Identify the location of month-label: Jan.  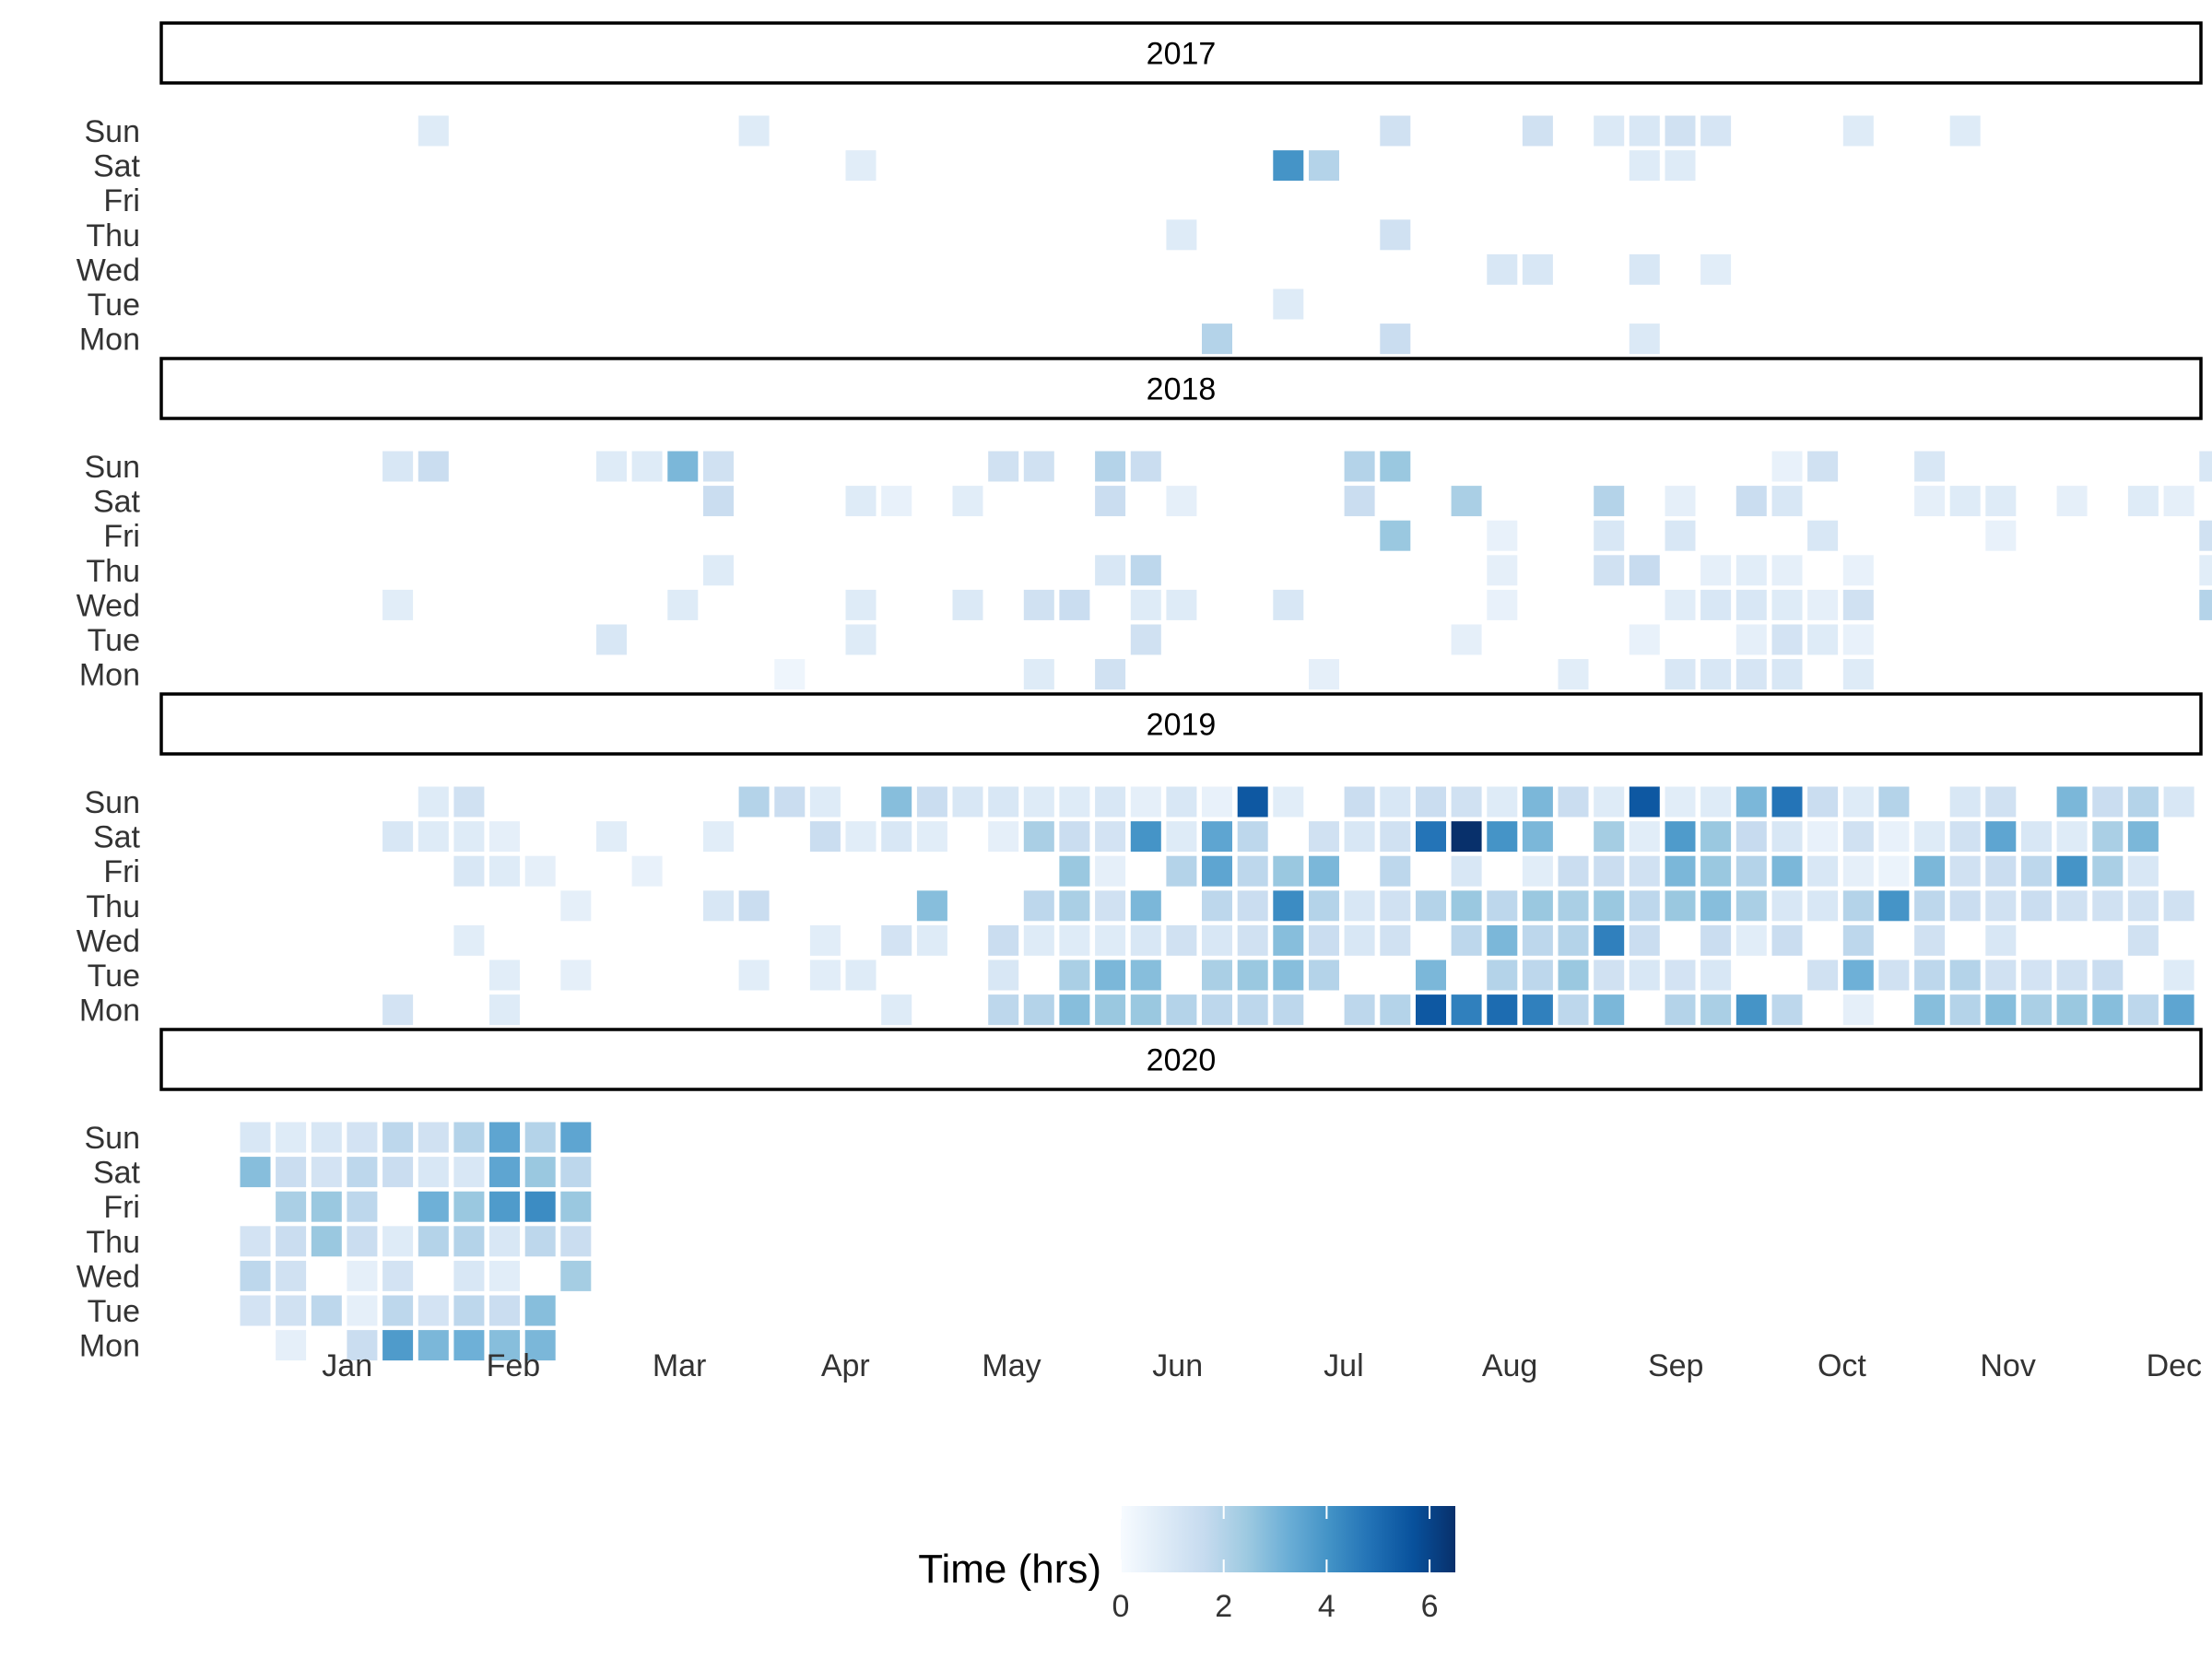
(347, 1365).